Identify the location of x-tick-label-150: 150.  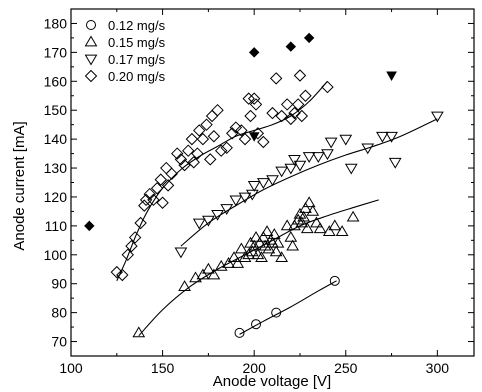
(163, 368).